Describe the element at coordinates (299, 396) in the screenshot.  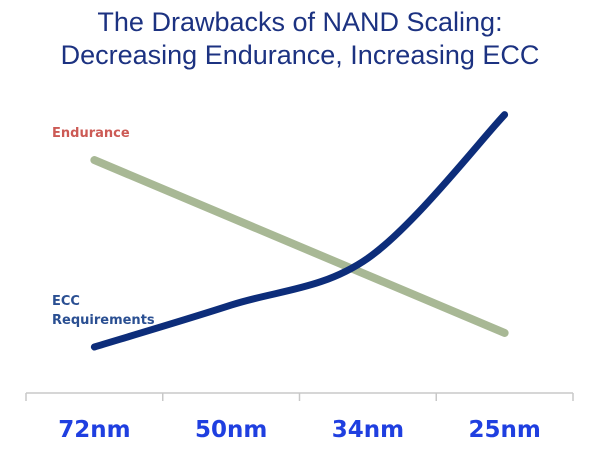
I see `x-axis` at that location.